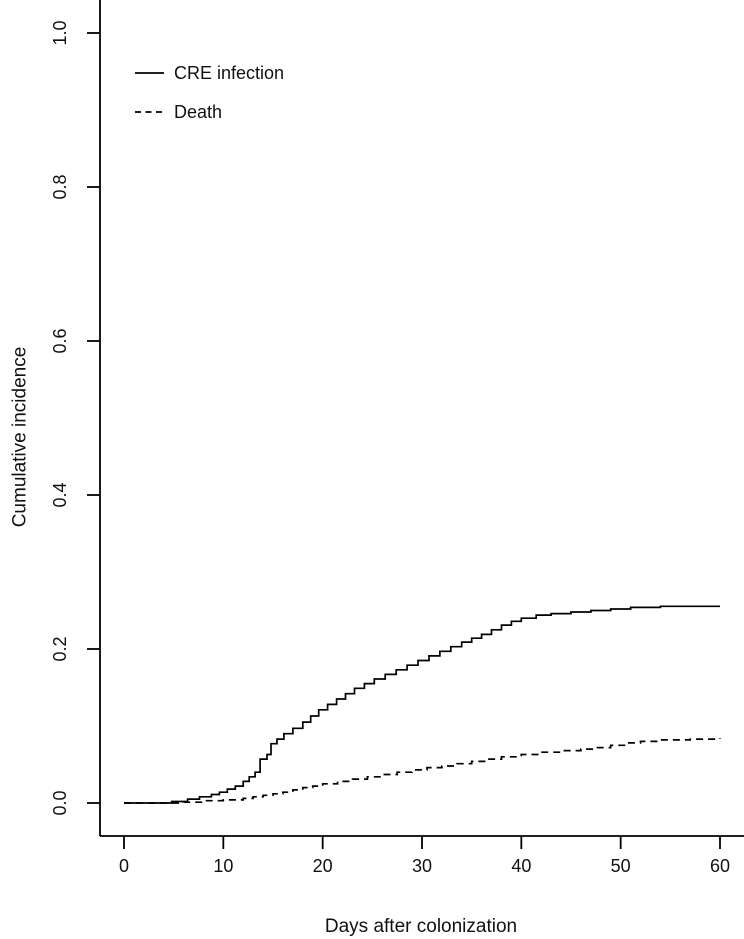  Describe the element at coordinates (60, 648) in the screenshot. I see `y-tick-label: 0.2` at that location.